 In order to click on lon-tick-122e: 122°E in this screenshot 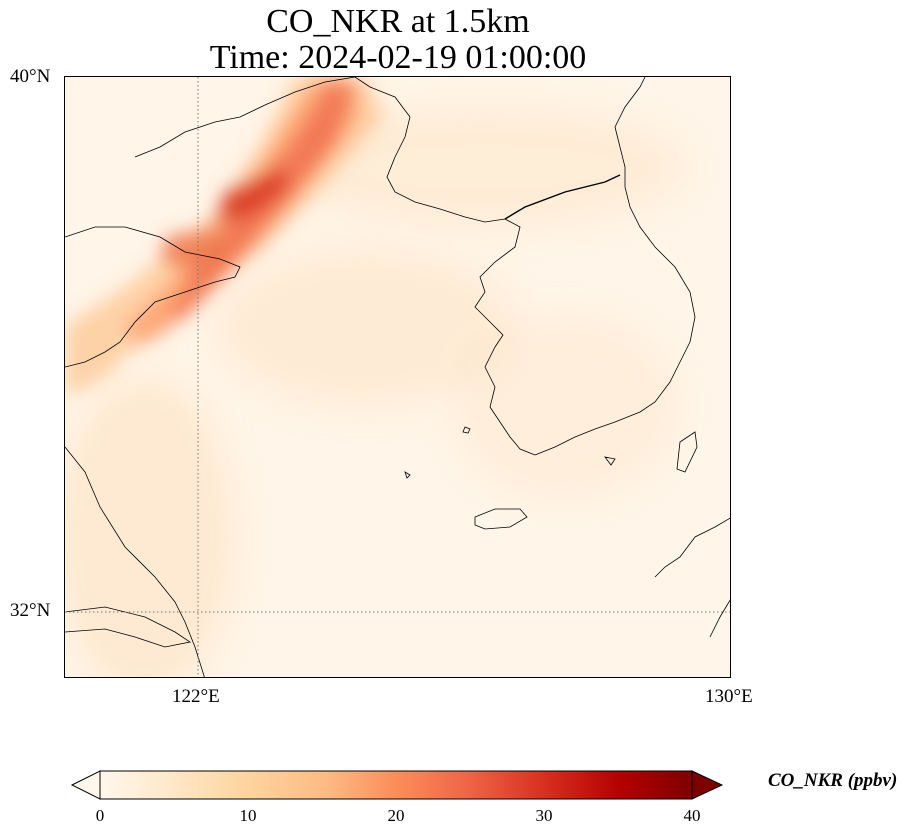, I will do `click(196, 696)`.